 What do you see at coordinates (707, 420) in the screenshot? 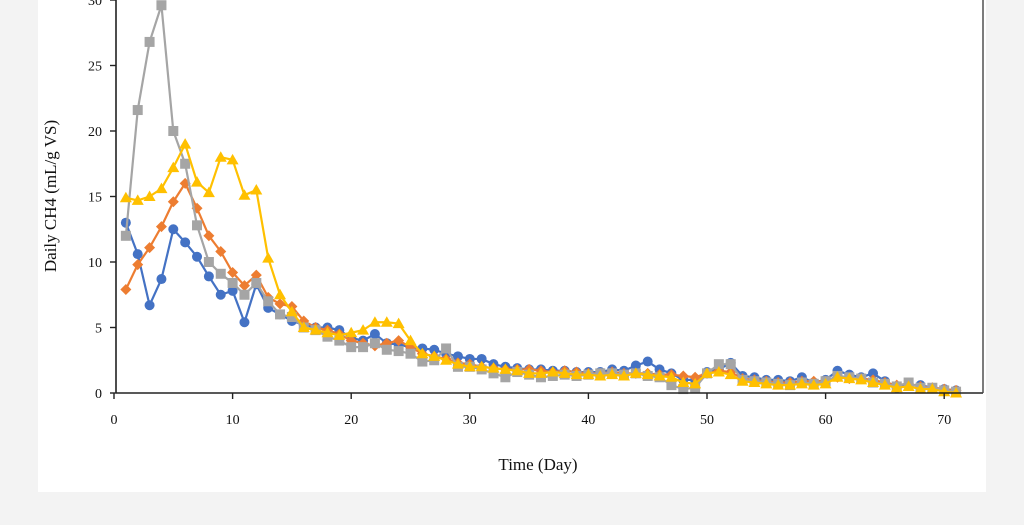
I see `x-tick-label: 50` at bounding box center [707, 420].